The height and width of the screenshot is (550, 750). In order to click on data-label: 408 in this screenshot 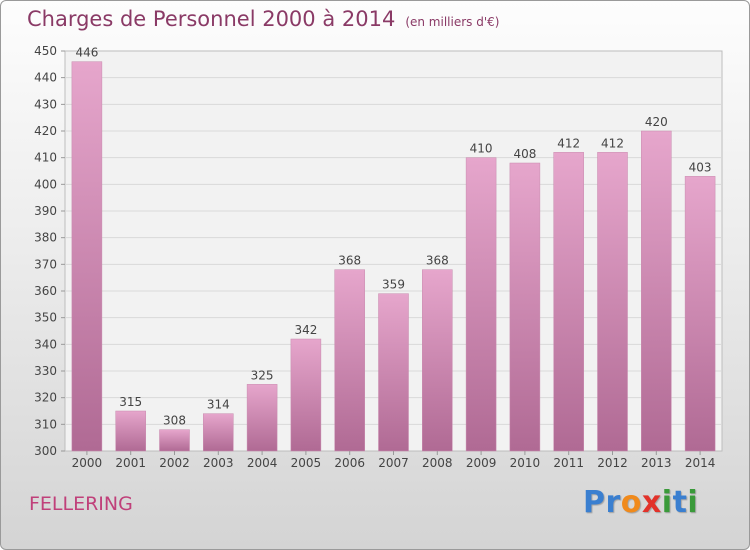, I will do `click(524, 154)`.